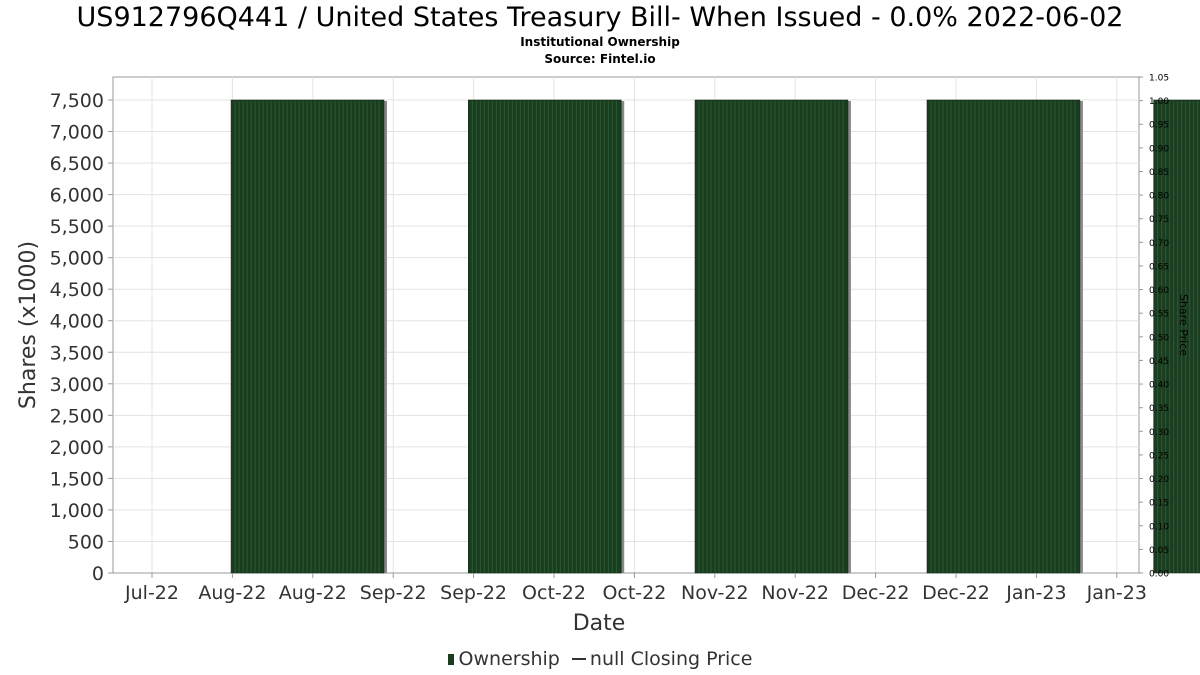 Image resolution: width=1200 pixels, height=675 pixels. Describe the element at coordinates (1159, 102) in the screenshot. I see `y2-tick-label: 1.00` at that location.